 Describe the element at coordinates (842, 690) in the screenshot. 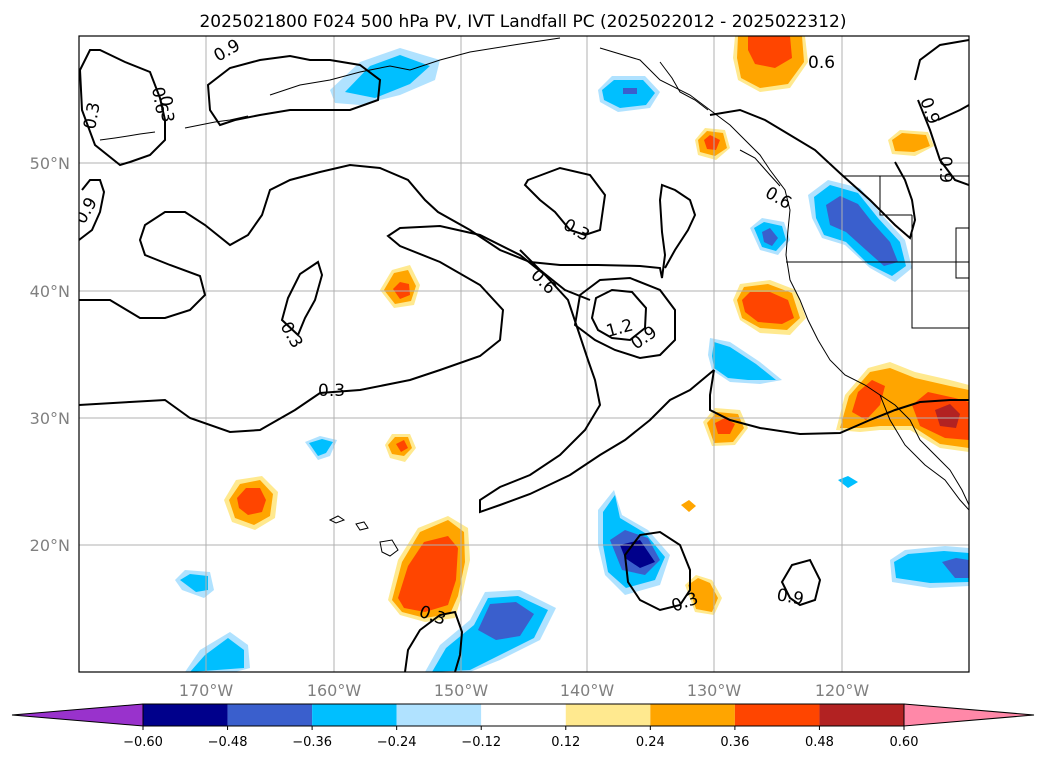

I see `lon-tick-label: 120°W` at that location.